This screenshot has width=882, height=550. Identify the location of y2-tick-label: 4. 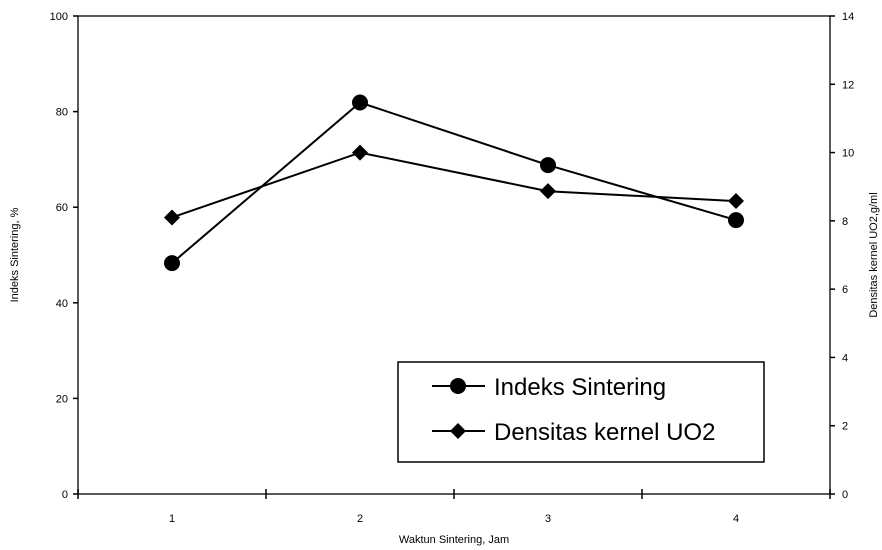
(845, 358).